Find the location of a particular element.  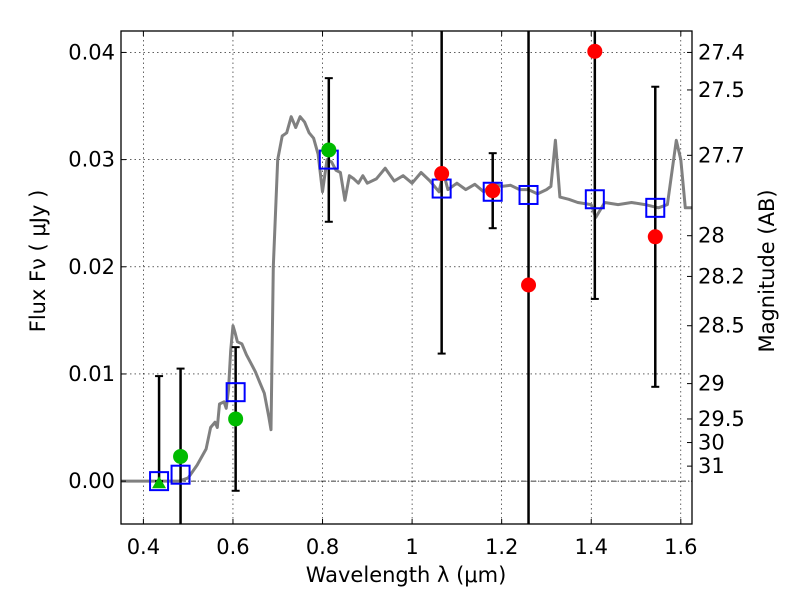

upper-limit-triangle is located at coordinates (159, 482).